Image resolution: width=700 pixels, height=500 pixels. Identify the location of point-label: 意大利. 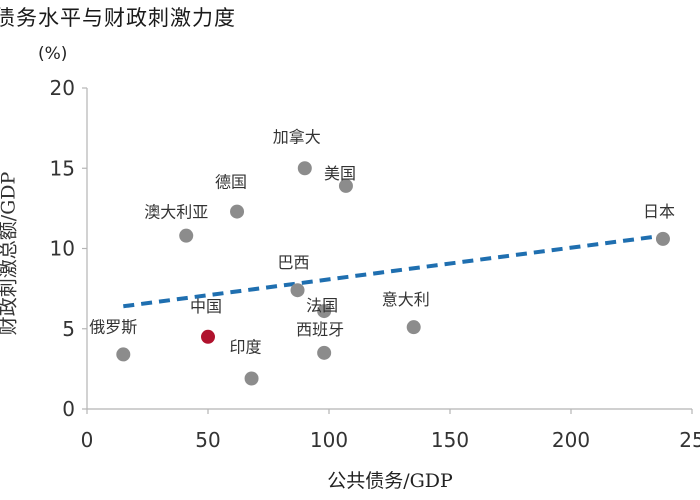
(406, 299).